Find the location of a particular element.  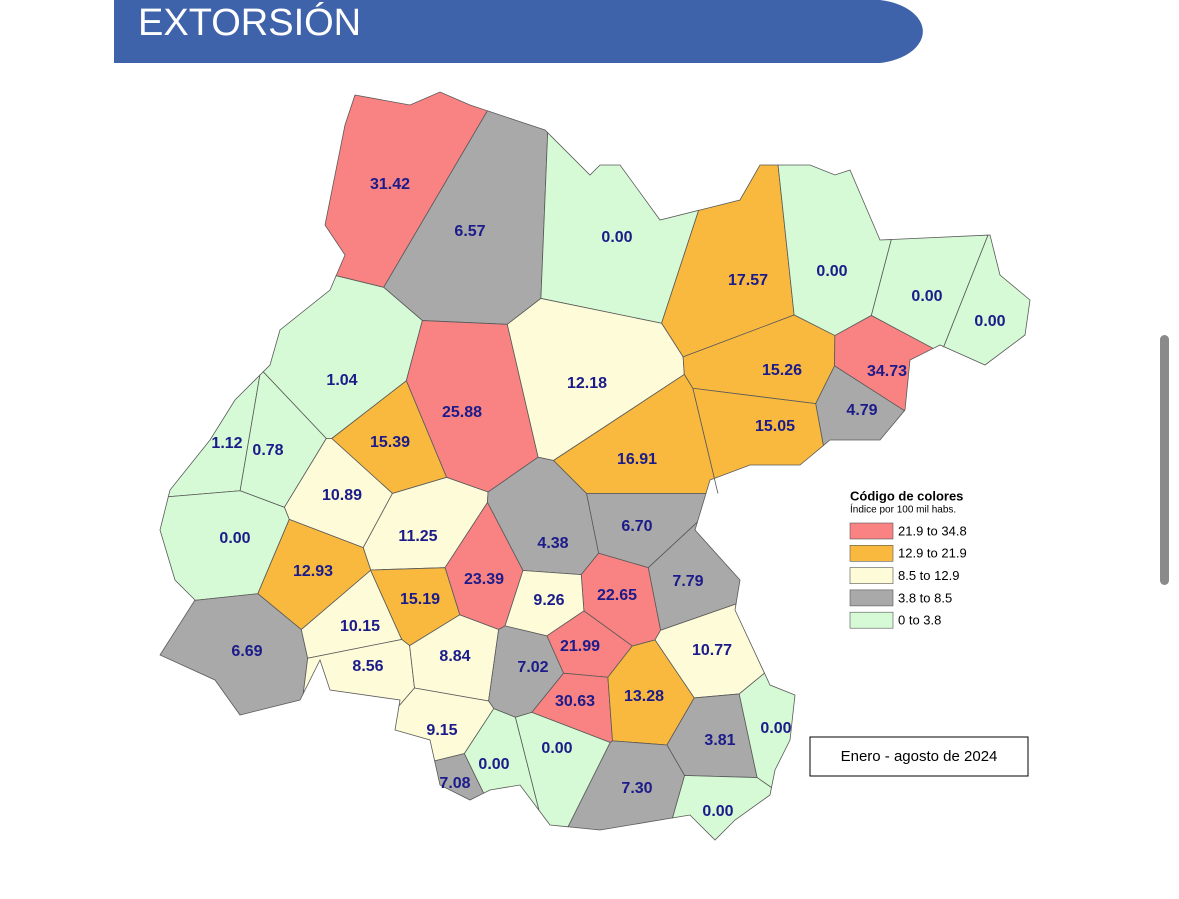

note-box is located at coordinates (919, 756).